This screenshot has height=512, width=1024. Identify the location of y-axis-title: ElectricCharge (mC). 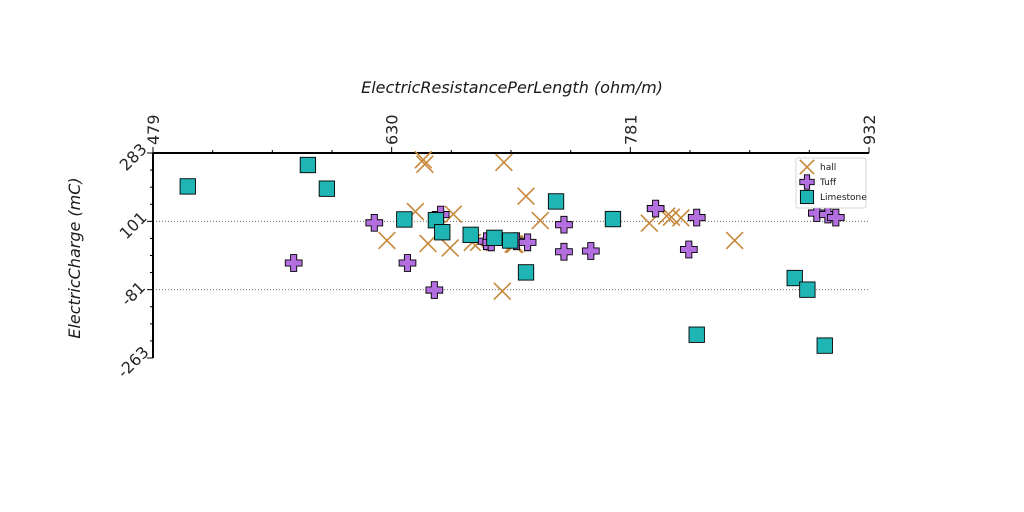
(74, 257).